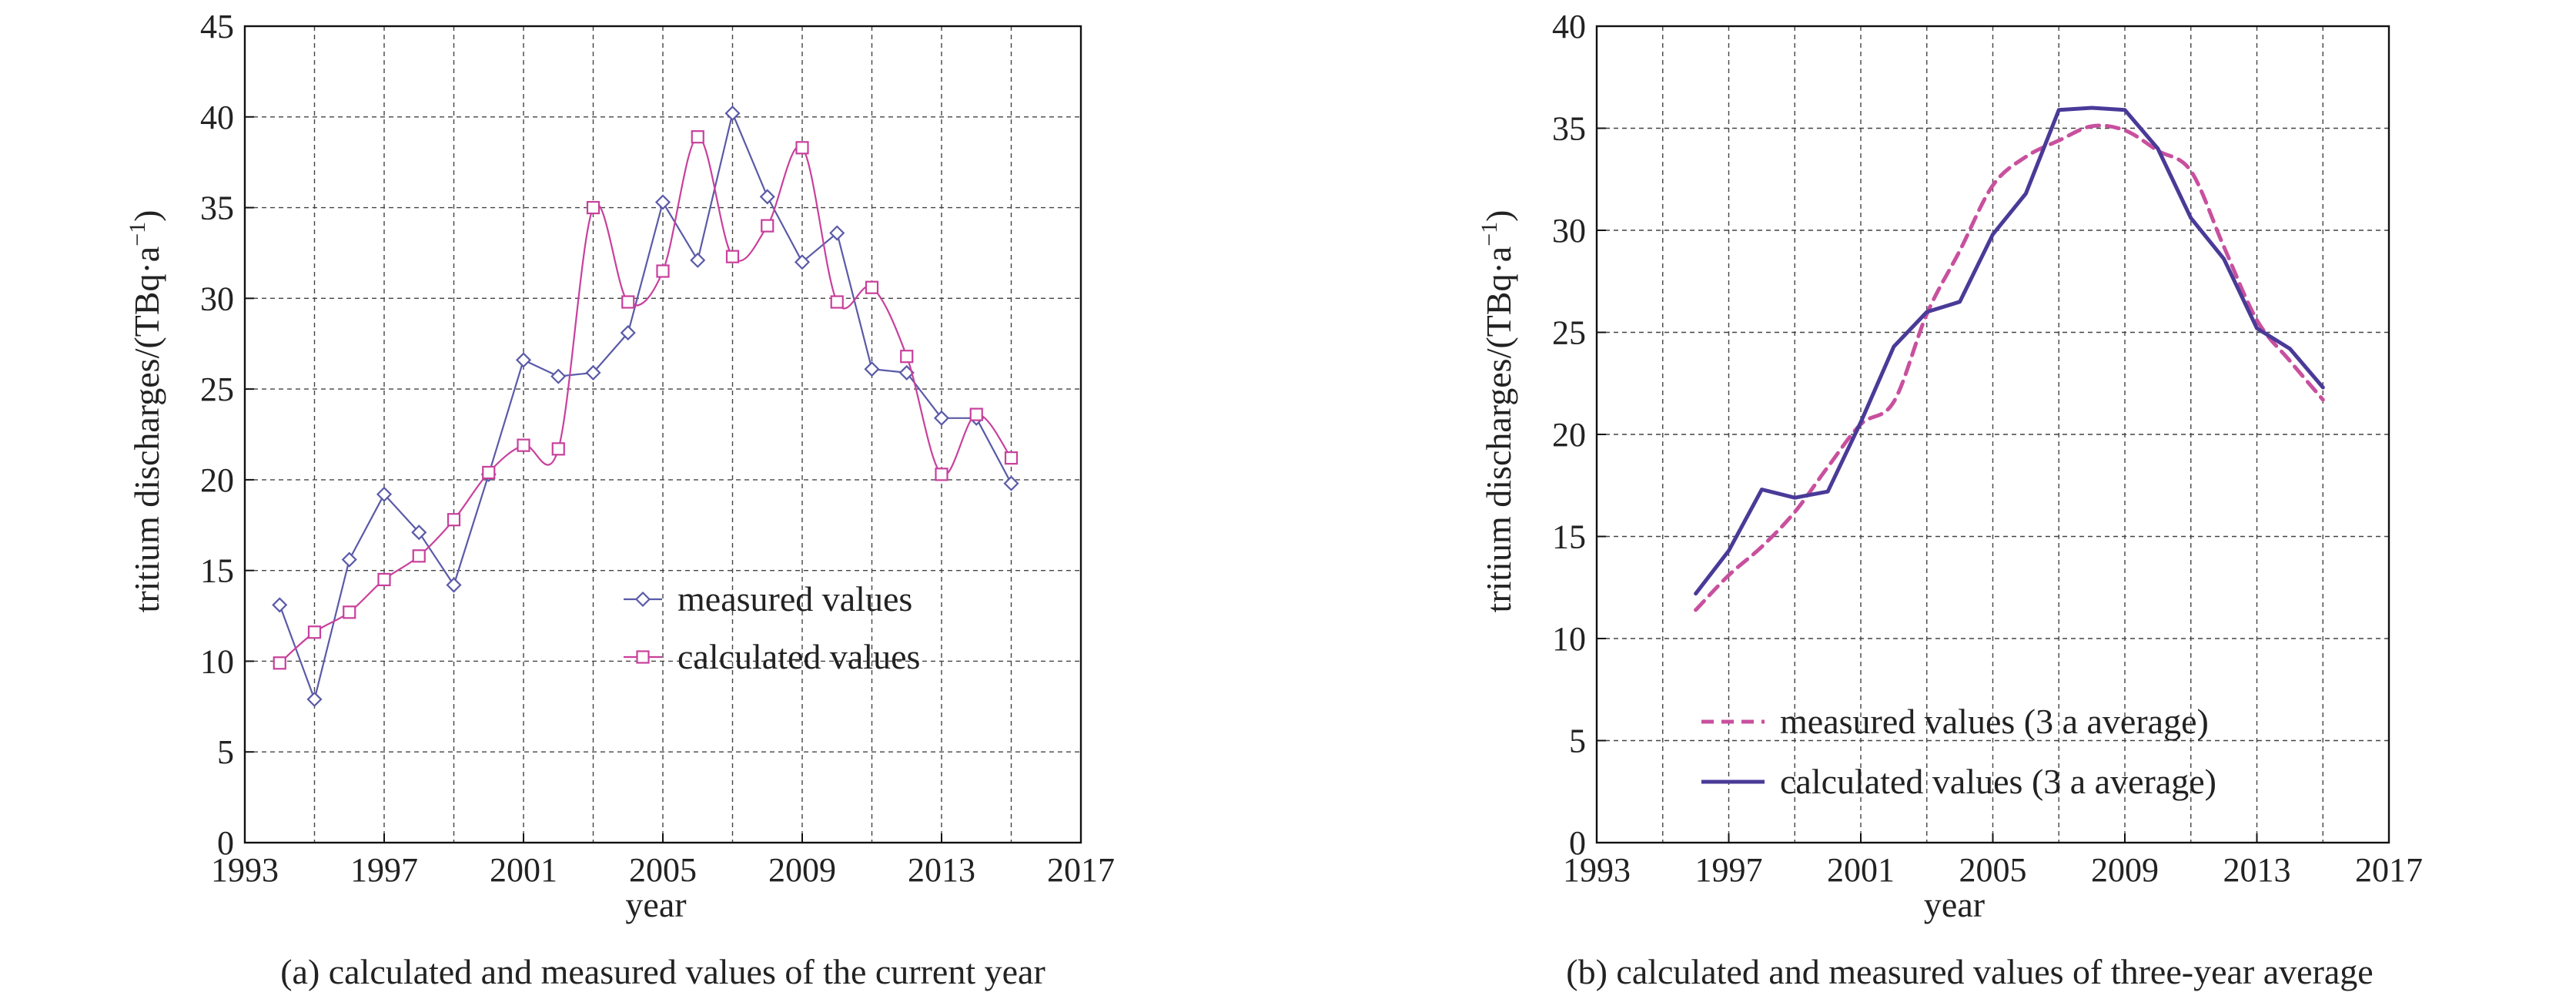  I want to click on y-axis-label-superscript: −1, so click(1490, 234).